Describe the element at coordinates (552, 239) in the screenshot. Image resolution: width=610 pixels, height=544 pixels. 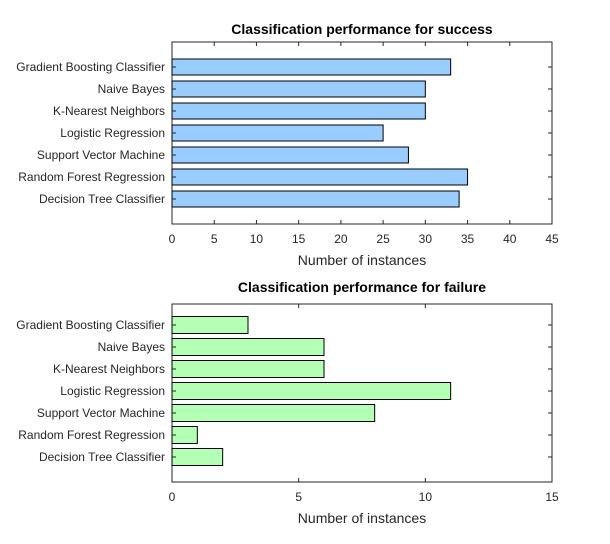
I see `success-x-tick-label-9: 45` at that location.